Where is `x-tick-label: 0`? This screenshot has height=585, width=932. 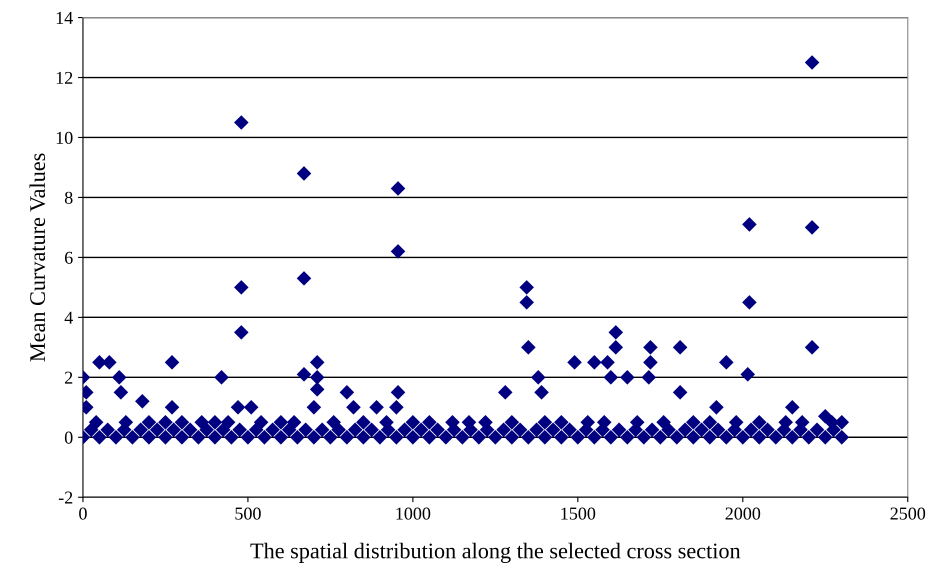
x-tick-label: 0 is located at coordinates (83, 513).